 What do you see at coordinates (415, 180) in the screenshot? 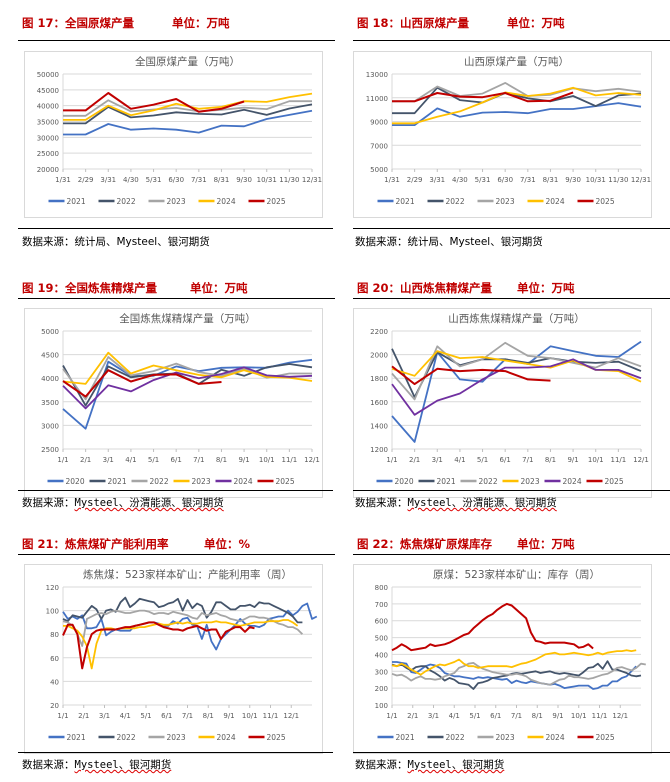
I see `x-tick-label: 2/29` at bounding box center [415, 180].